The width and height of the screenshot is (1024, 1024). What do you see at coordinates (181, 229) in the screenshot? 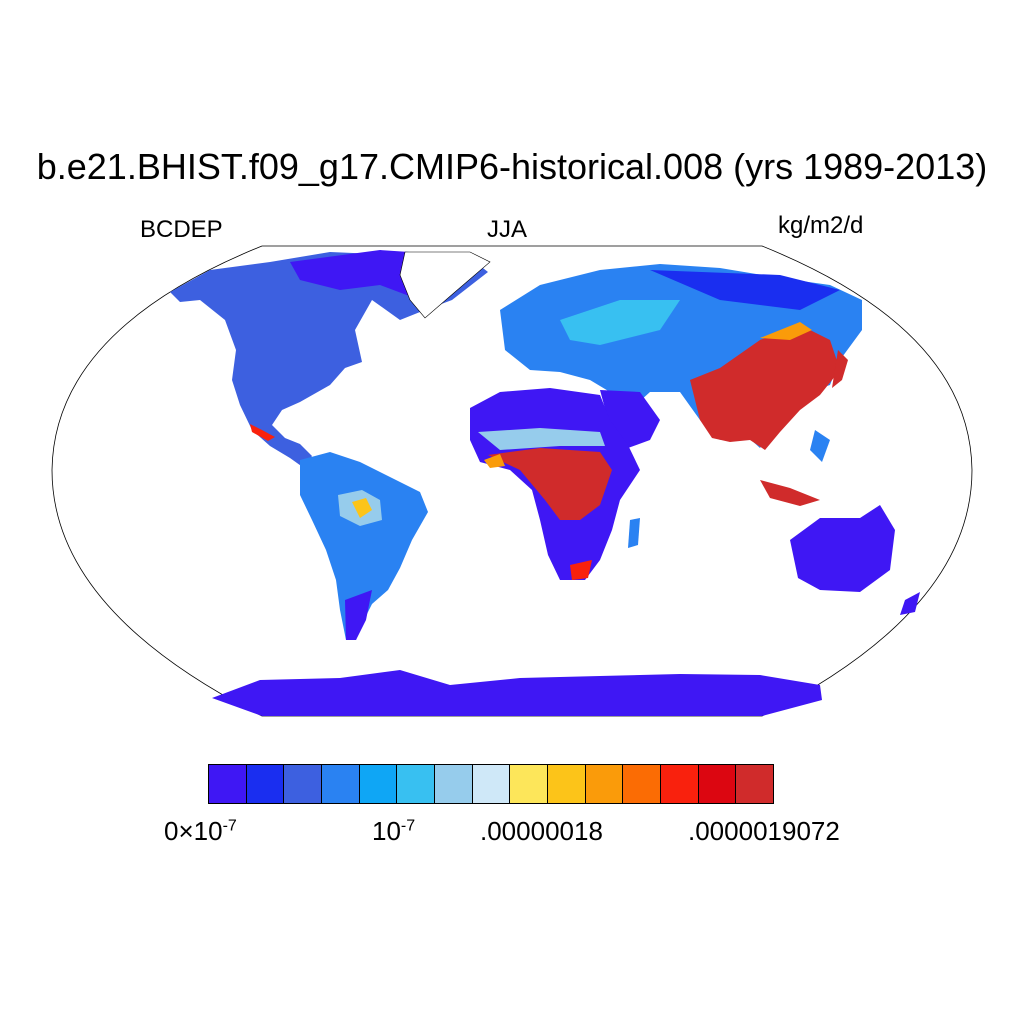
I see `variable-label: BCDEP` at bounding box center [181, 229].